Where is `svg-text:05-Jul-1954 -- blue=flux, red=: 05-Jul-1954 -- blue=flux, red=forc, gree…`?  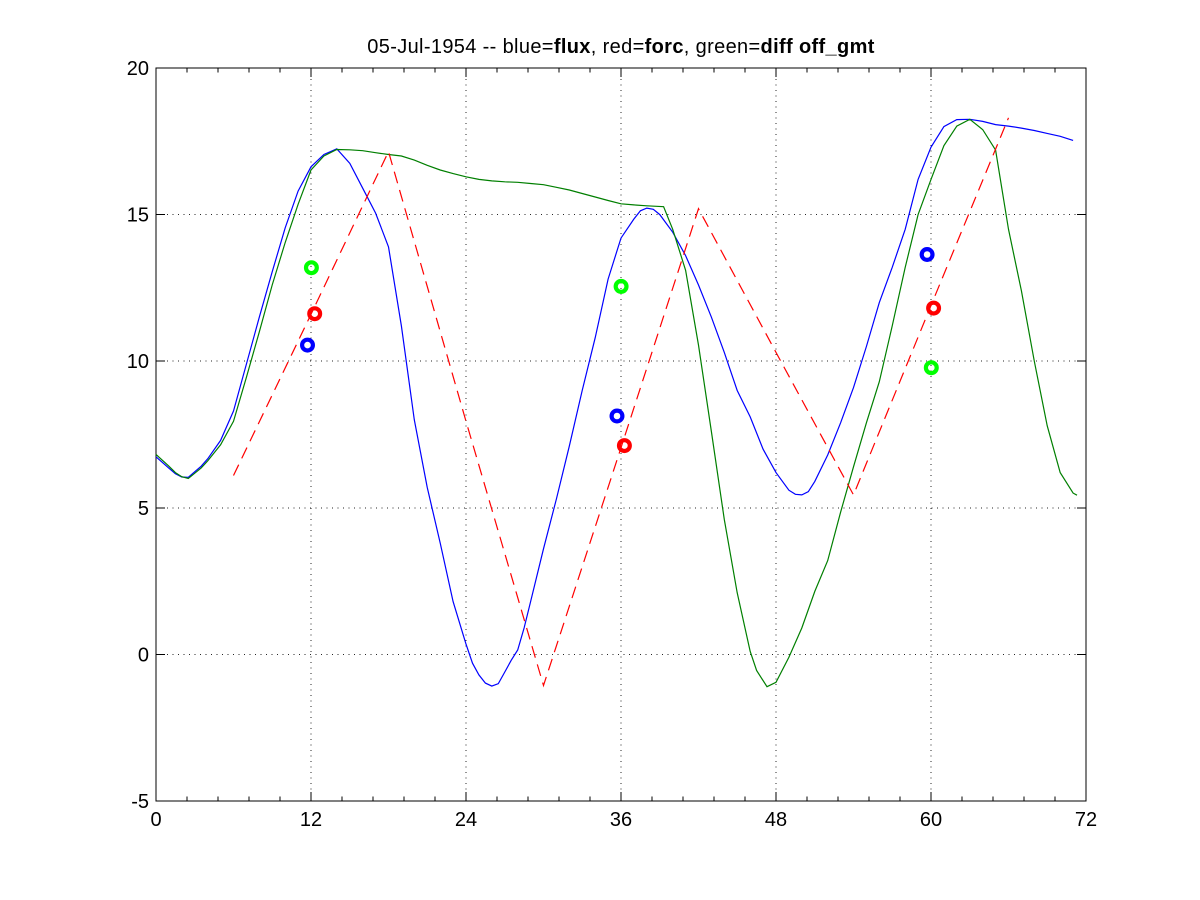 svg-text:05-Jul-1954 -- blue=flux, red=: 05-Jul-1954 -- blue=flux, red=forc, gree… is located at coordinates (620, 47).